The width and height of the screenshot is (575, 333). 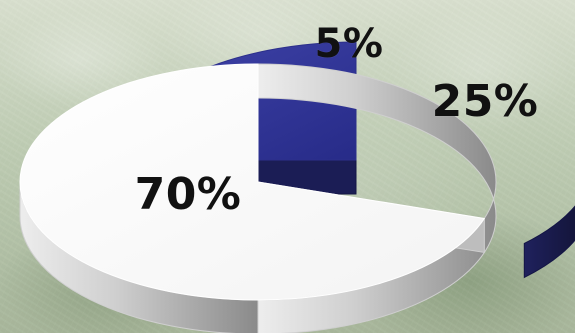 I want to click on slice-label: 5%, so click(x=349, y=44).